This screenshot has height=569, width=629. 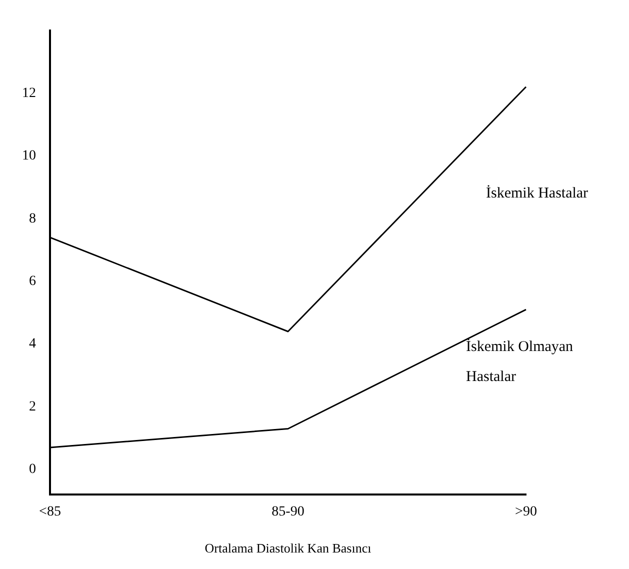 I want to click on y-tick-label: 12, so click(x=29, y=93).